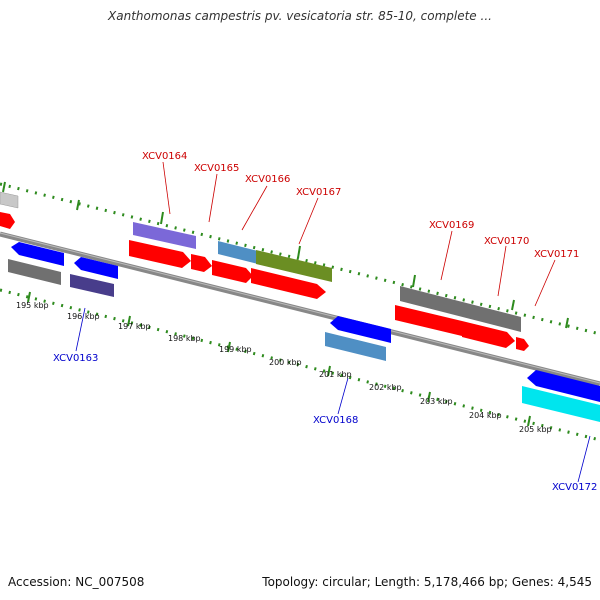  Describe the element at coordinates (318, 192) in the screenshot. I see `gene-label-xcv0167: XCV0167` at that location.